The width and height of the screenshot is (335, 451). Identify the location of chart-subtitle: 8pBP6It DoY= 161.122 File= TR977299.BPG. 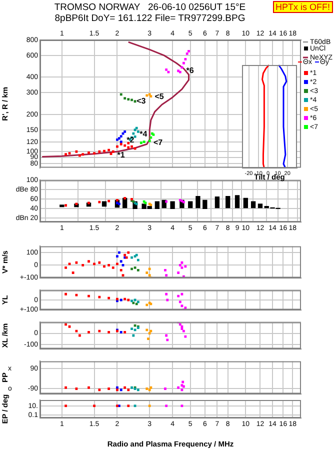
(150, 18).